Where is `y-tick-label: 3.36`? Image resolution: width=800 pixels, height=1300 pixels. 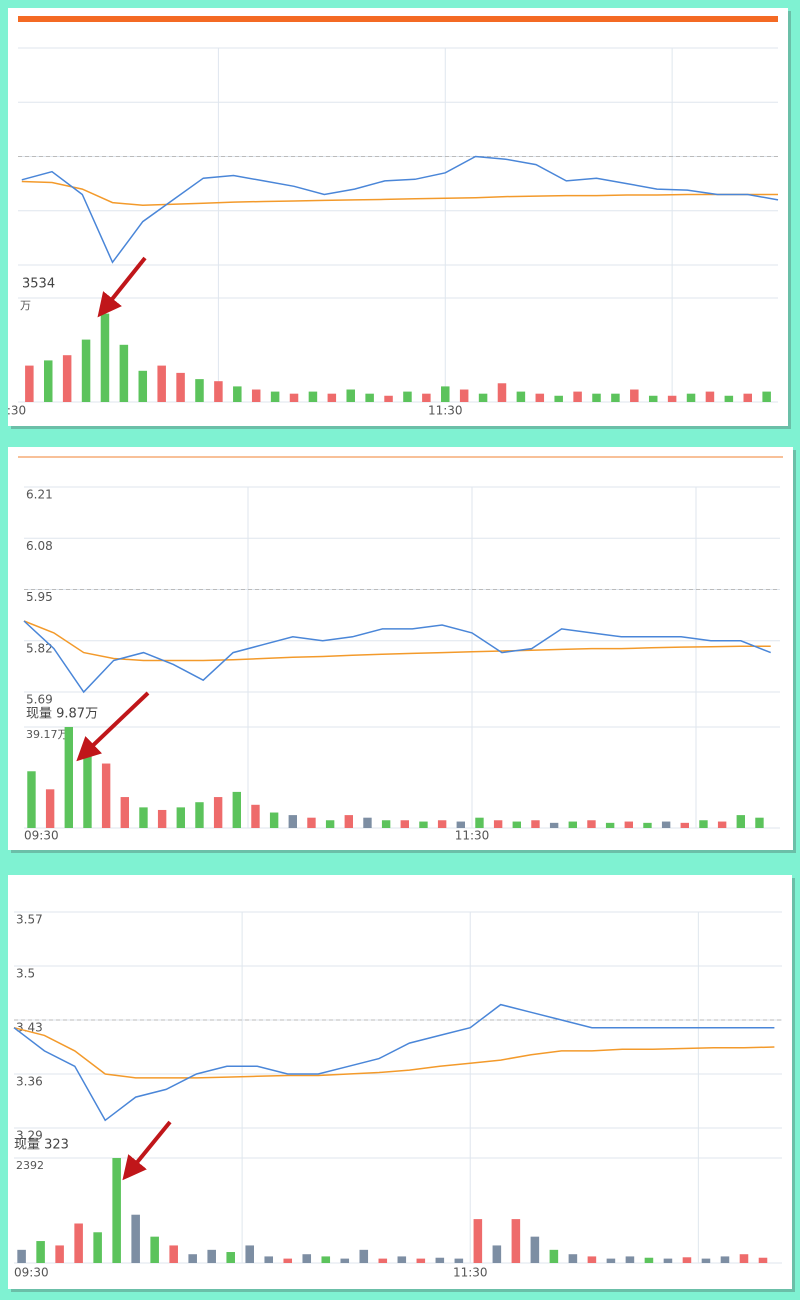
y-tick-label: 3.36 is located at coordinates (29, 1082).